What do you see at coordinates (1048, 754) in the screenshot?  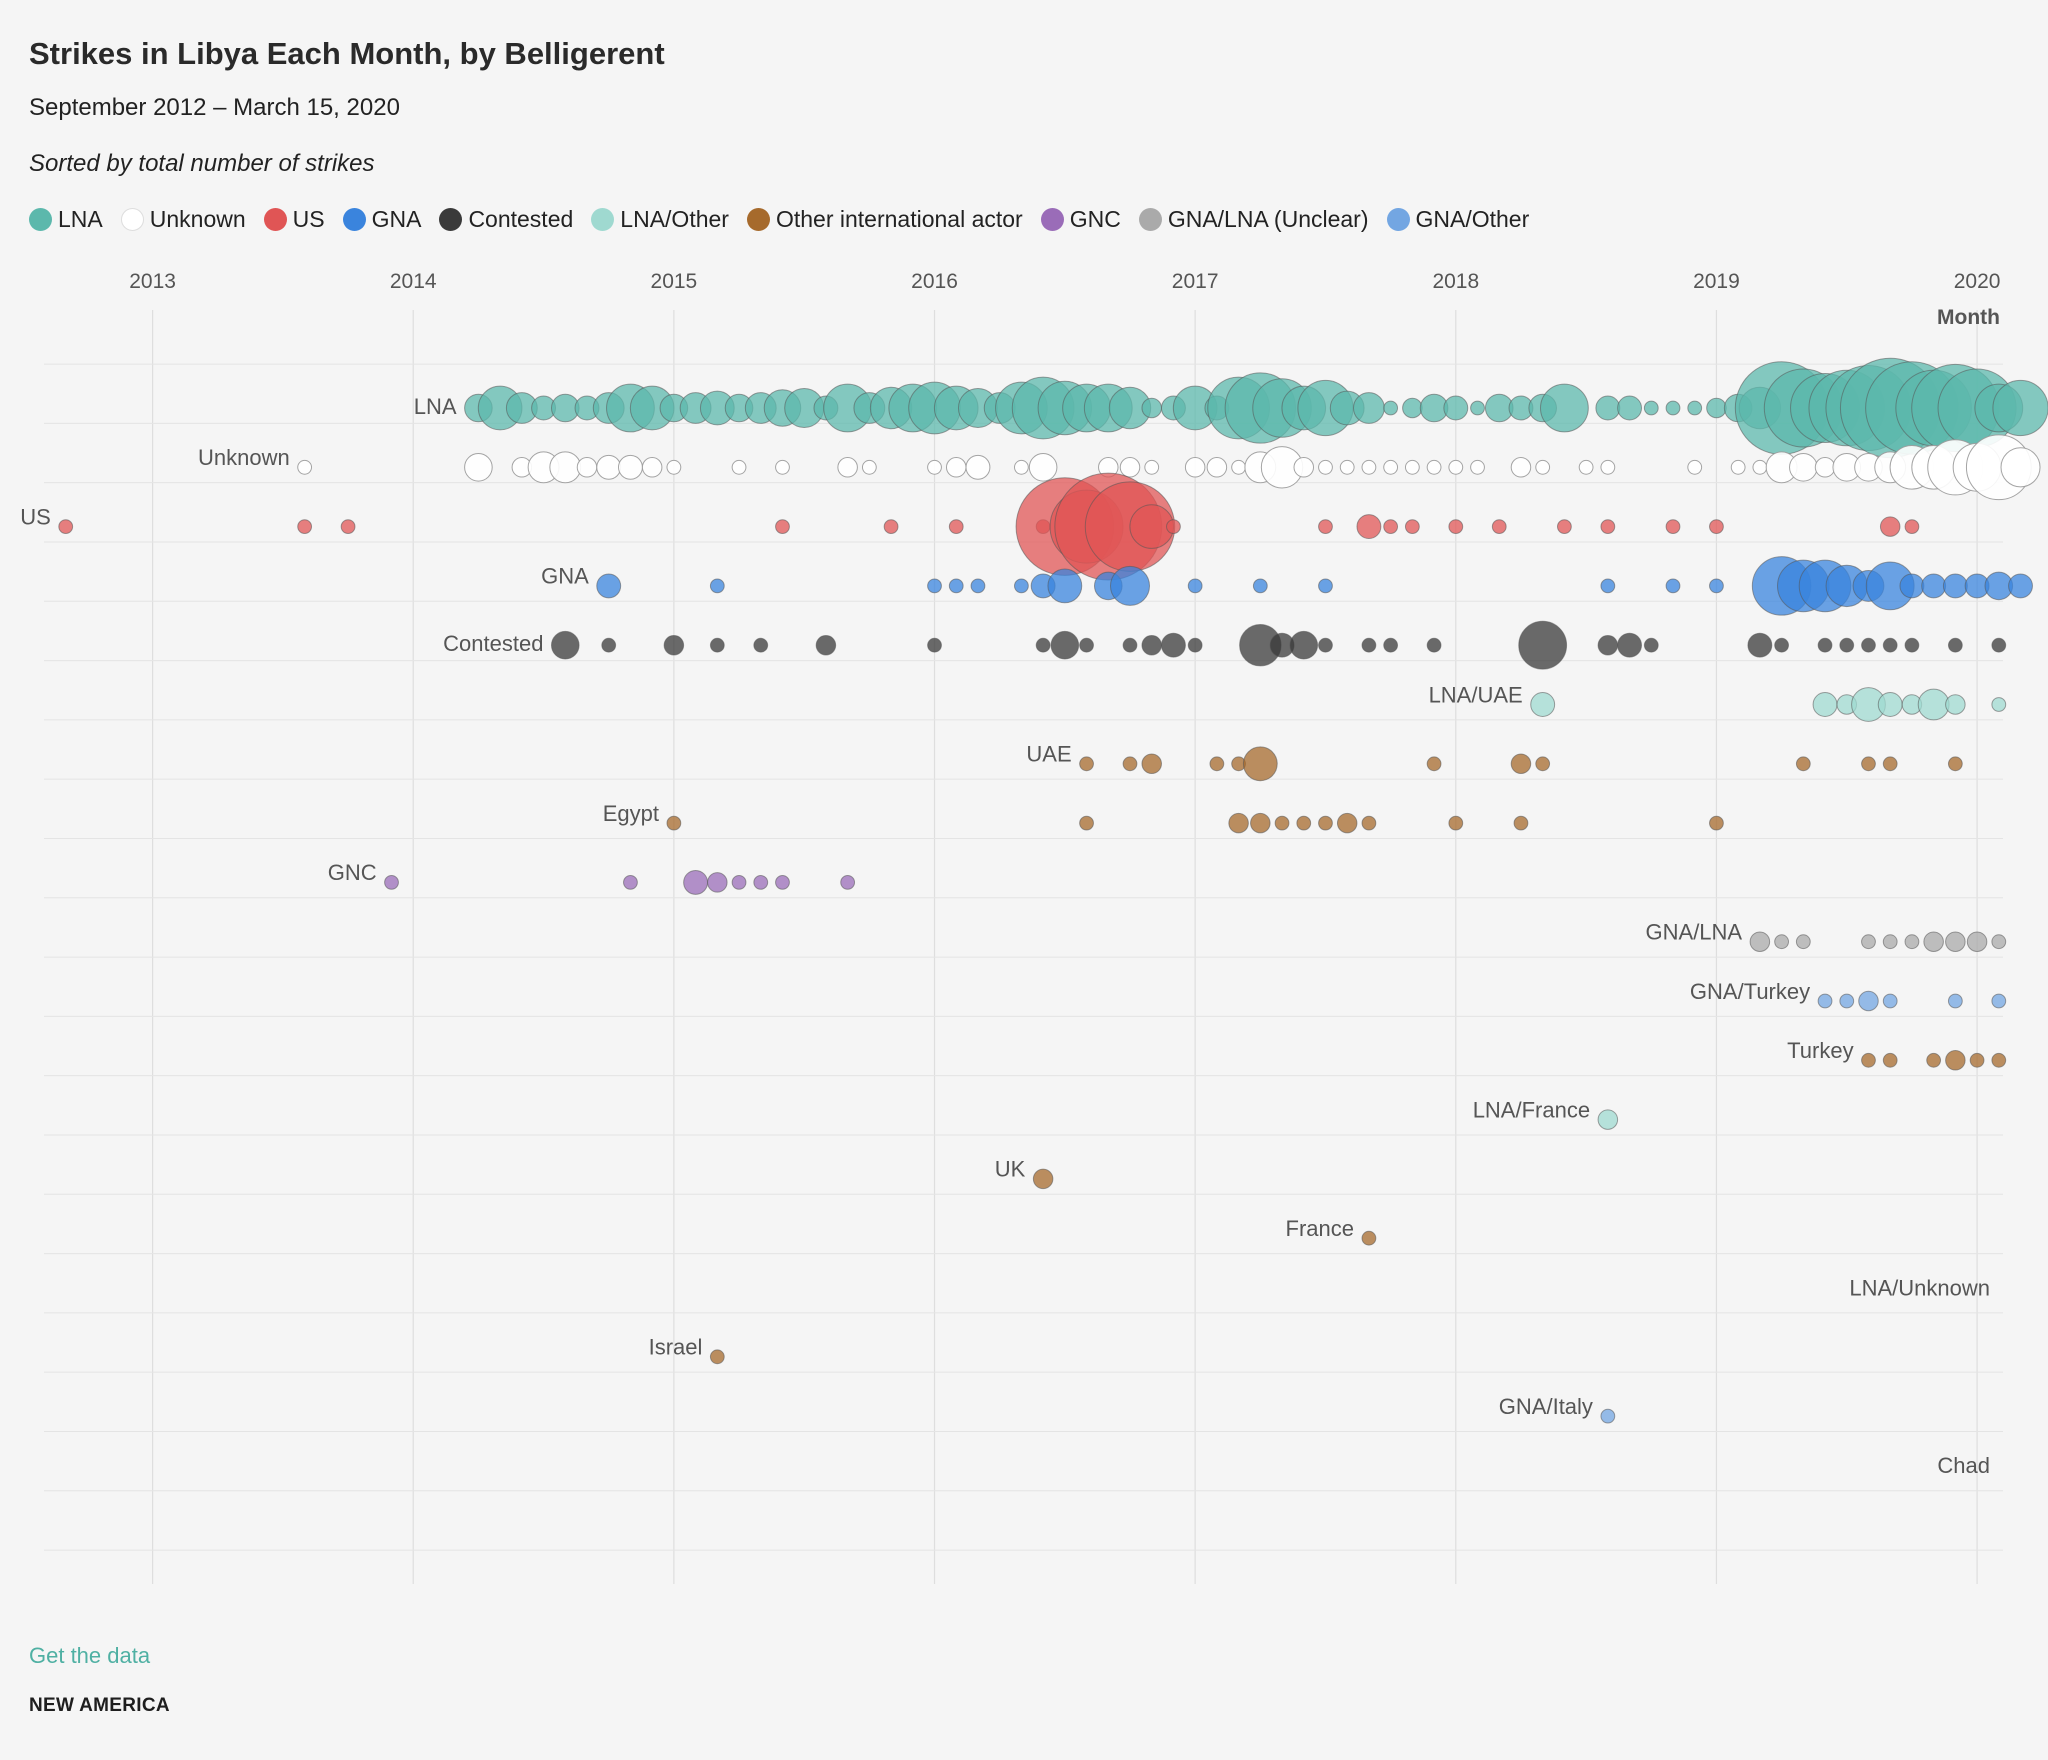 I see `series-label: UAE` at bounding box center [1048, 754].